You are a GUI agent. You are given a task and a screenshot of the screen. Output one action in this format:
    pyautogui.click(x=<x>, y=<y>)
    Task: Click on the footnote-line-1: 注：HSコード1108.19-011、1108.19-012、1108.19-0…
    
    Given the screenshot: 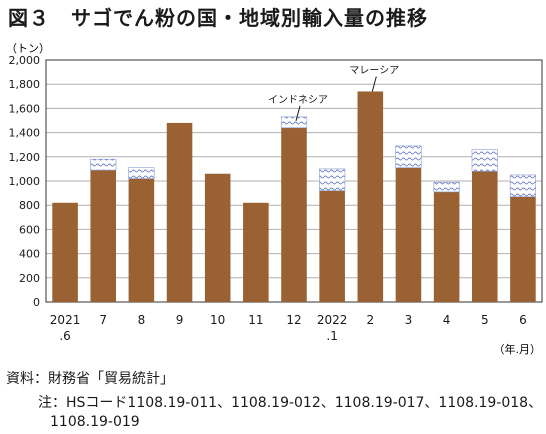 What is the action you would take?
    pyautogui.click(x=290, y=403)
    